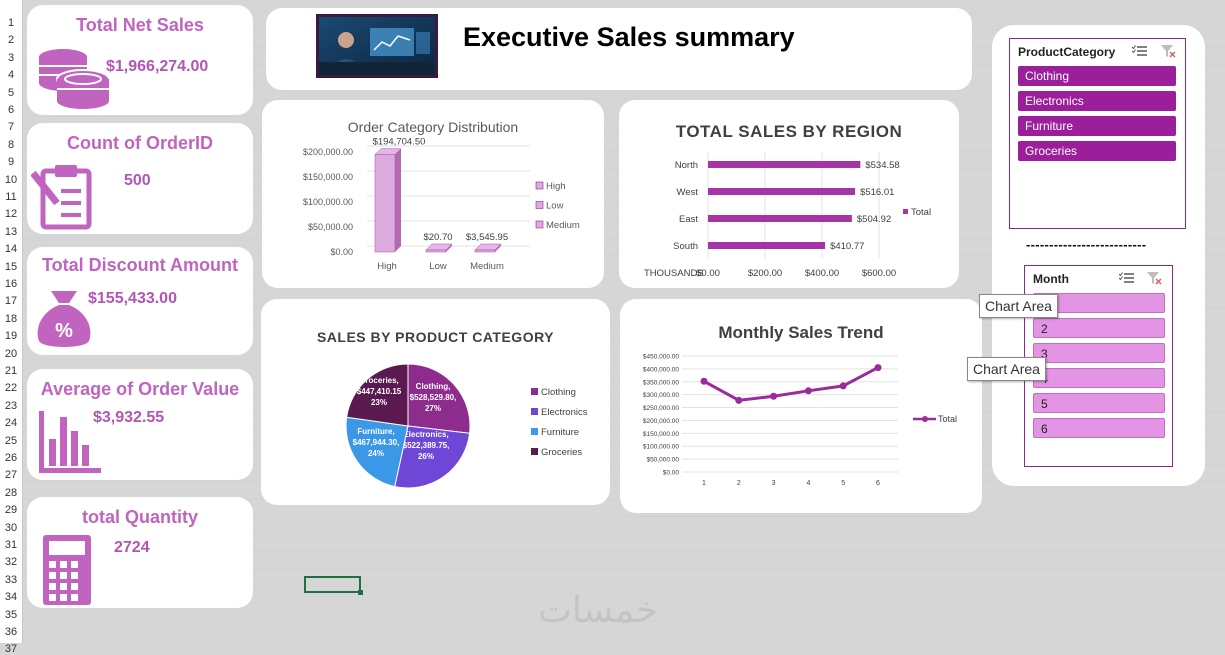  I want to click on row-number: 25, so click(11, 440).